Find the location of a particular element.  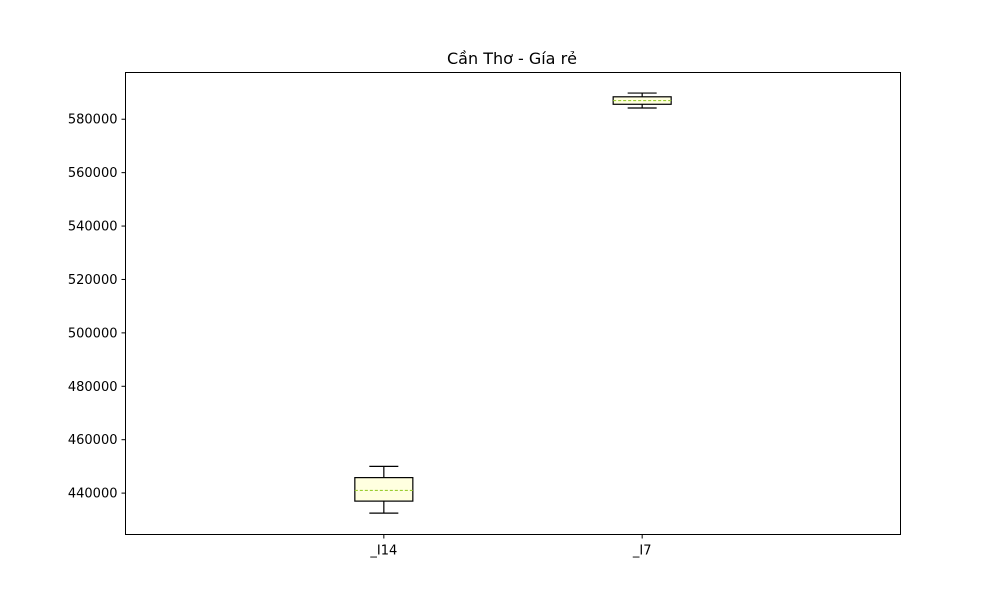

y-tick-label: 440000 is located at coordinates (93, 494).